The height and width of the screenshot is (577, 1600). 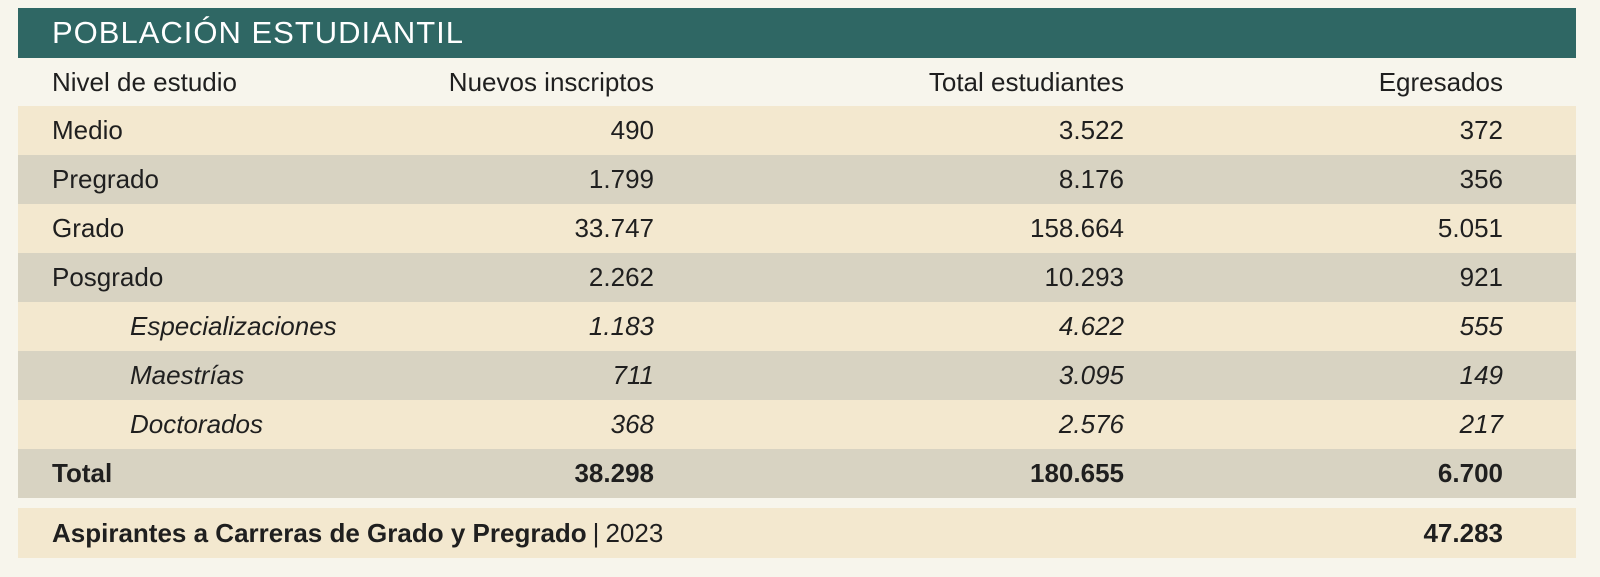 What do you see at coordinates (187, 375) in the screenshot?
I see `row-label: Maestrías` at bounding box center [187, 375].